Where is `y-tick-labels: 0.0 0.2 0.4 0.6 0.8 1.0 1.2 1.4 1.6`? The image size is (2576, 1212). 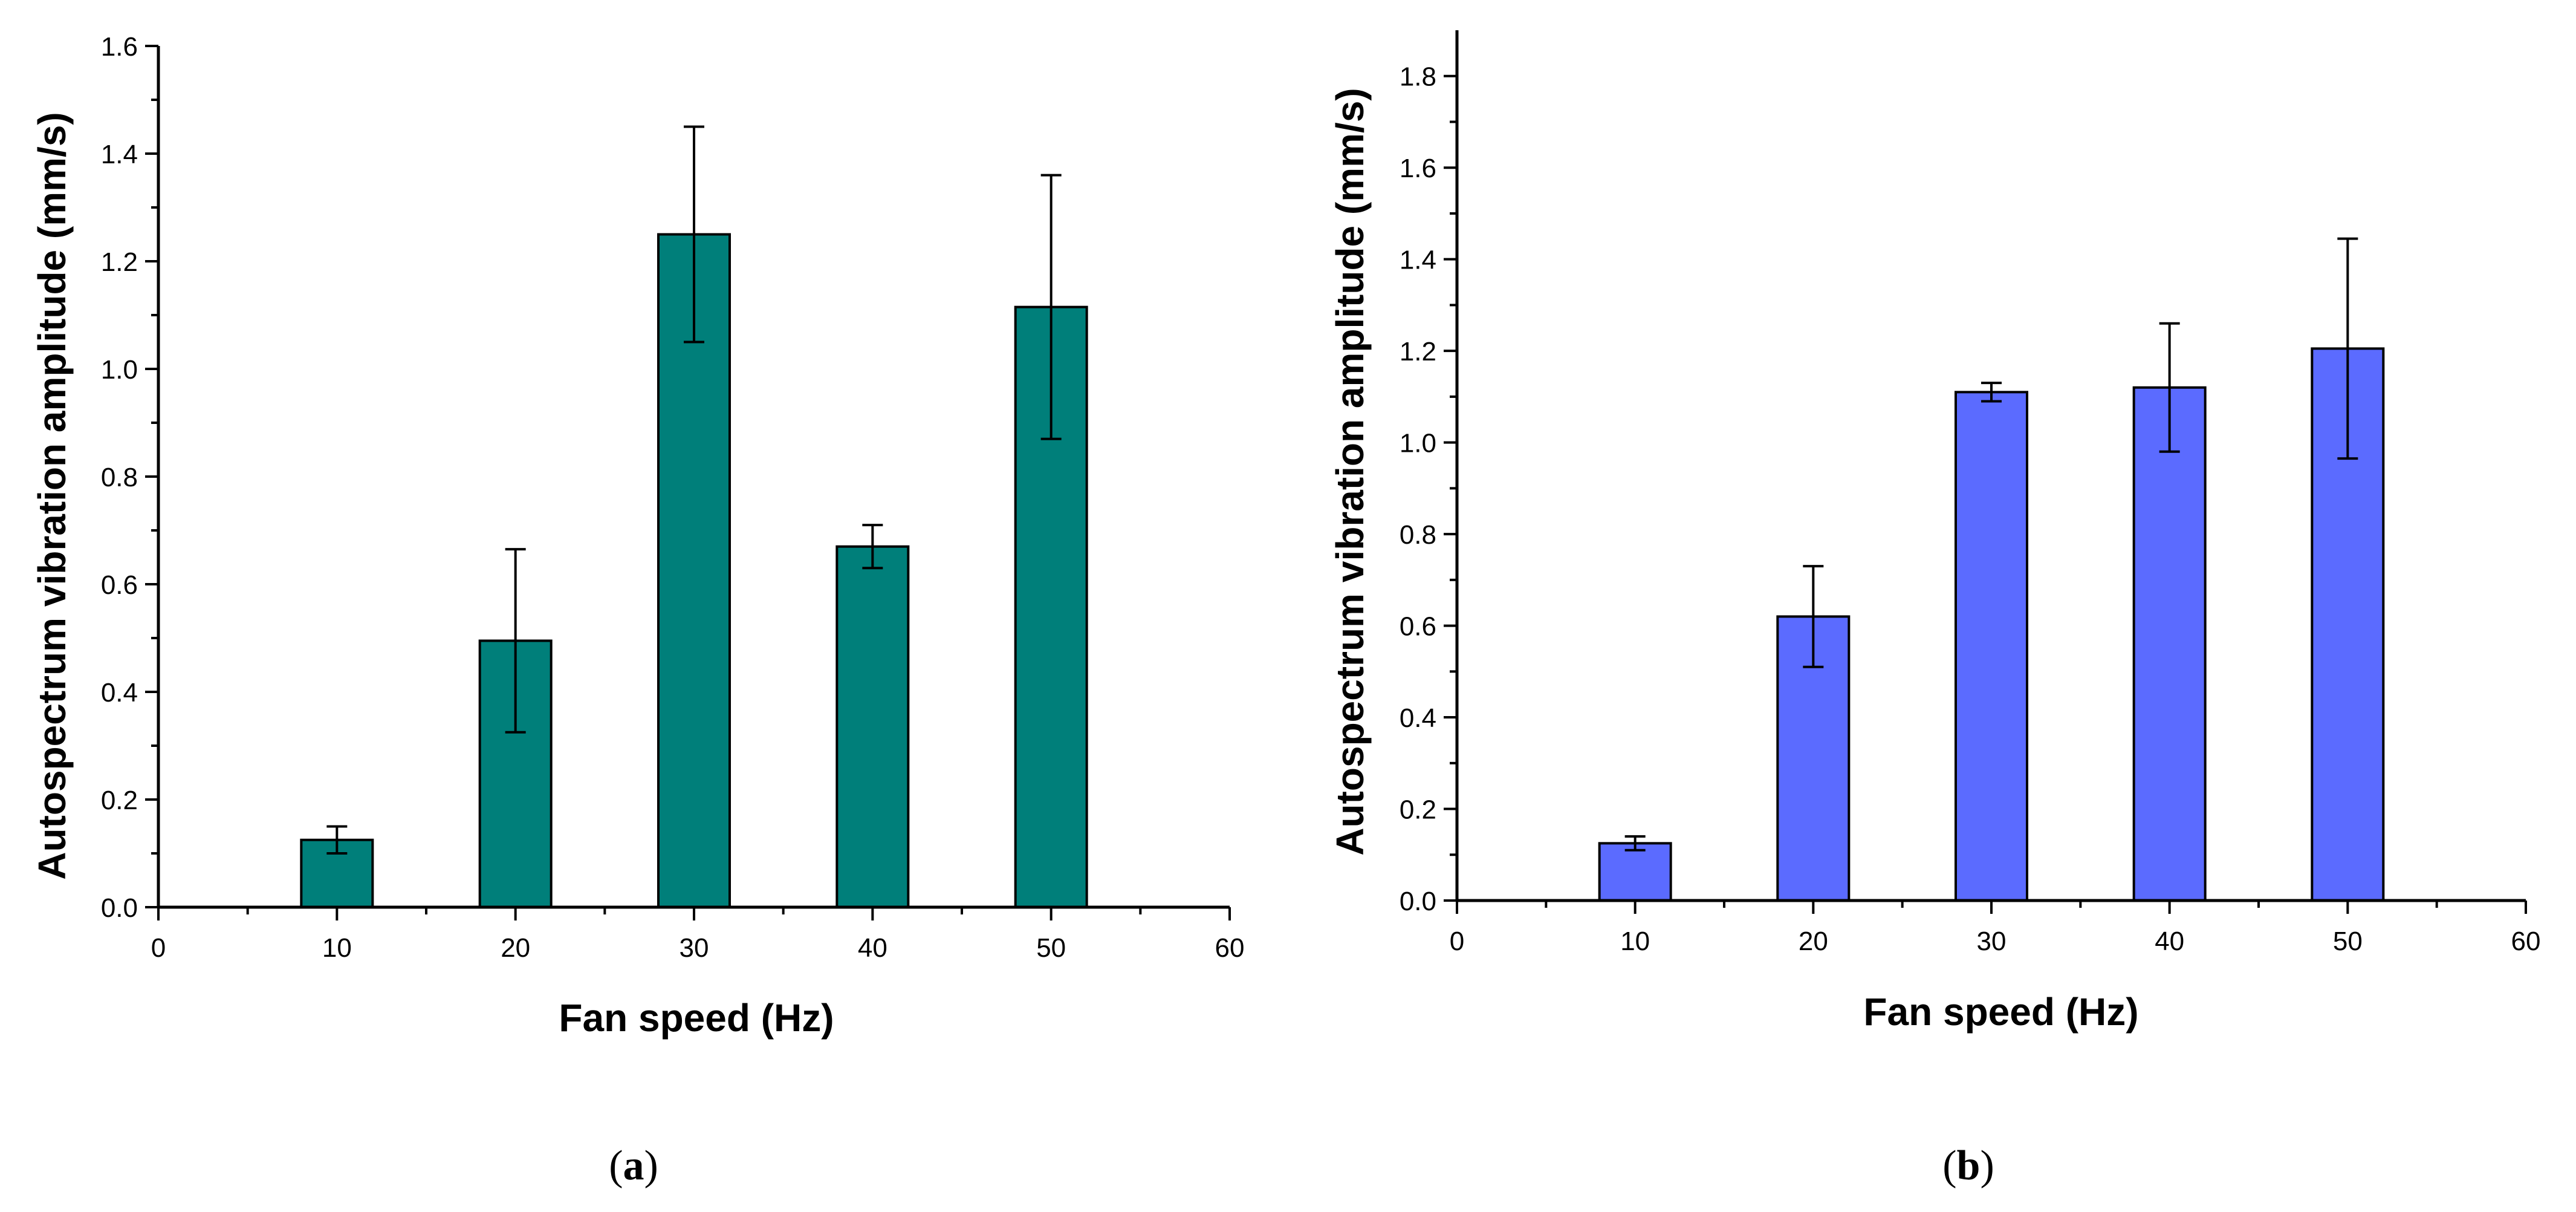
y-tick-labels: 0.0 0.2 0.4 0.6 0.8 1.0 1.2 1.4 1.6 is located at coordinates (120, 477).